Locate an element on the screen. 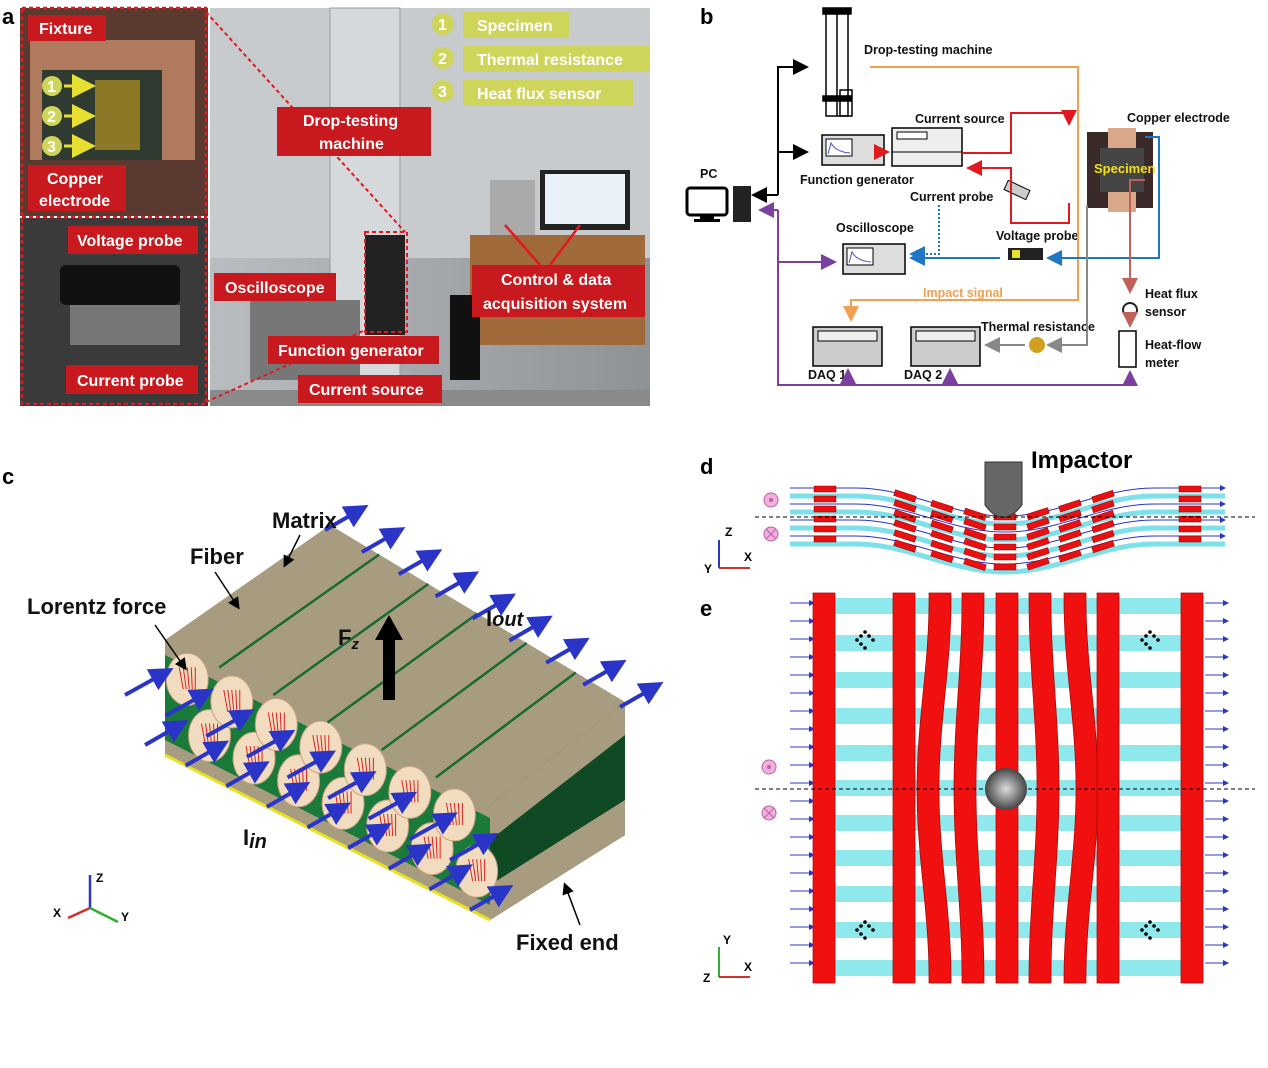  label-i-out: Iout is located at coordinates (505, 618).